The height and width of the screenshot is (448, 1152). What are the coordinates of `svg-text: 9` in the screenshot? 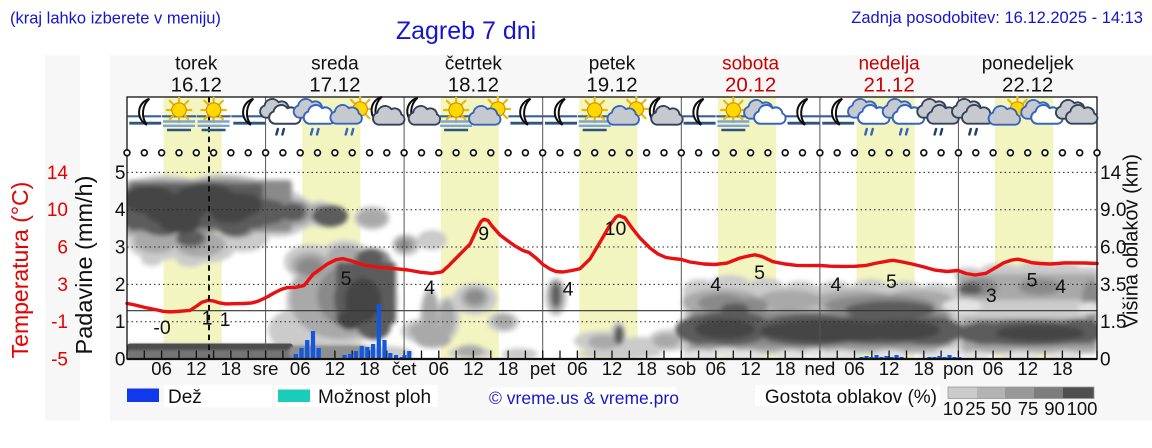 It's located at (483, 234).